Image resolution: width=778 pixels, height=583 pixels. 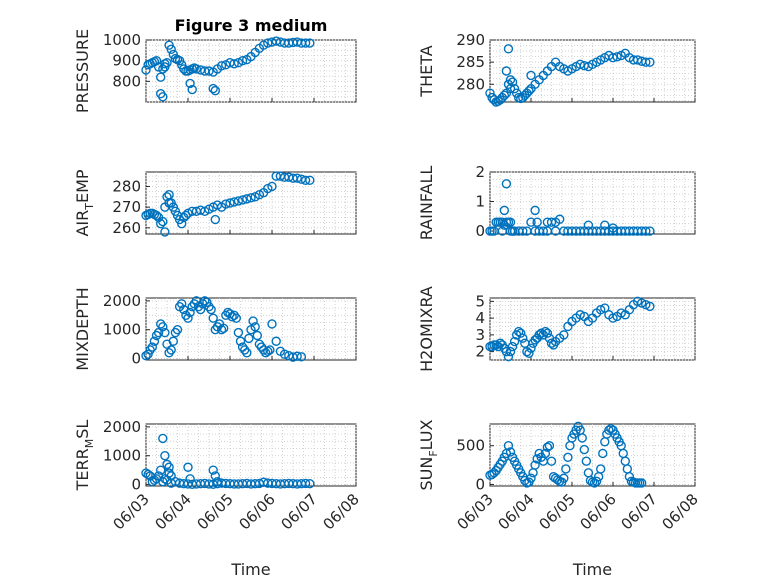 I want to click on y-tick-label: 285, so click(x=470, y=62).